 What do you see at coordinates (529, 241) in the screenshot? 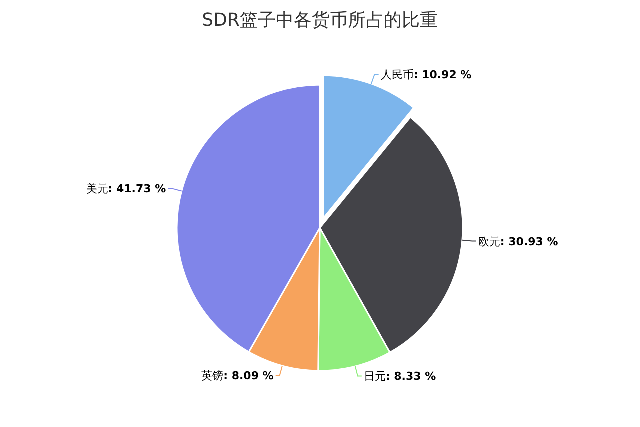
I see `data-label: : 30.93 %` at bounding box center [529, 241].